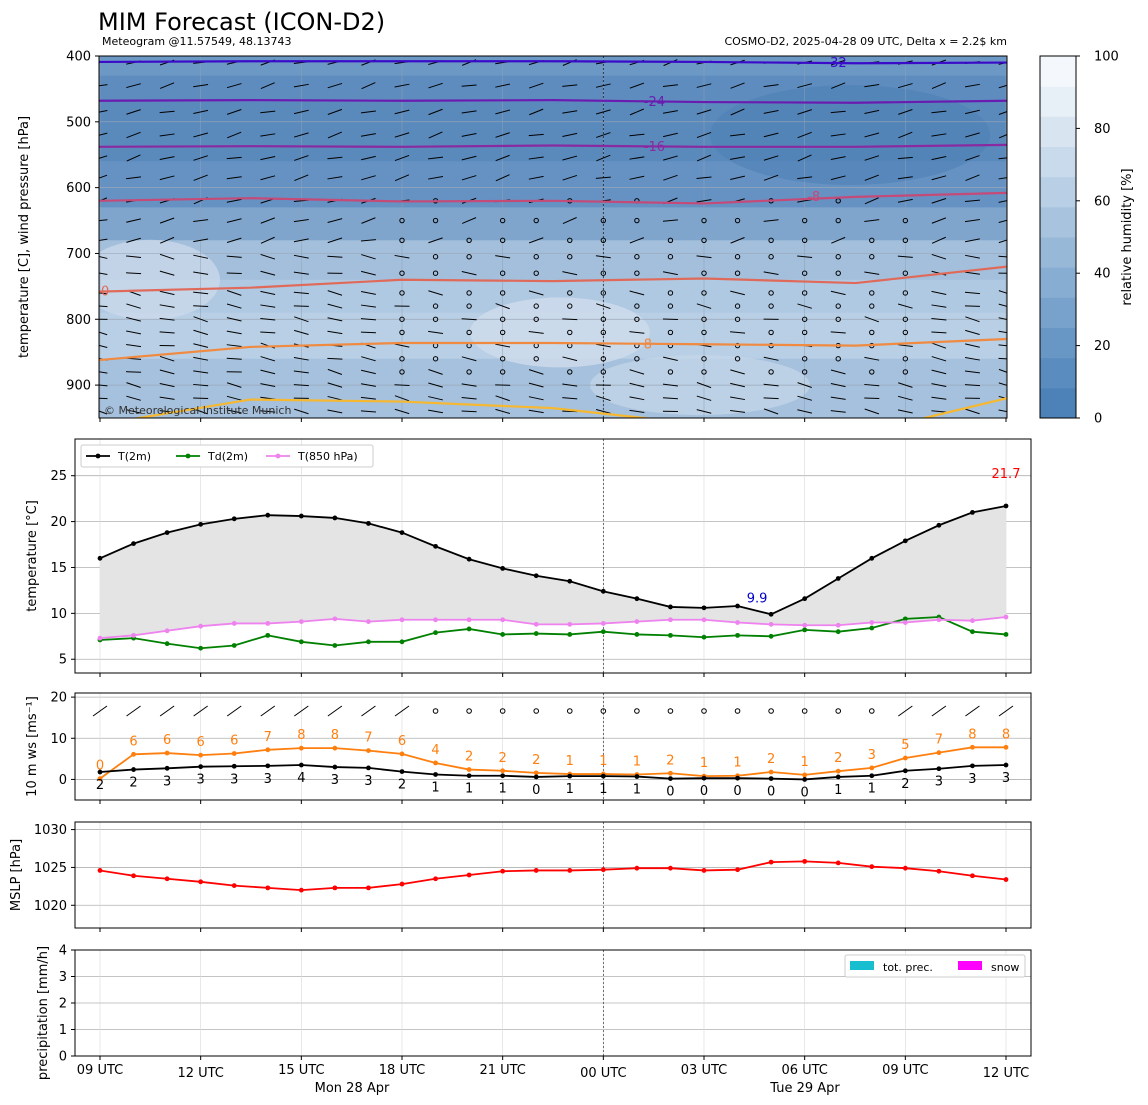  I want to click on precipitation-tick-label: 2, so click(63, 1004).